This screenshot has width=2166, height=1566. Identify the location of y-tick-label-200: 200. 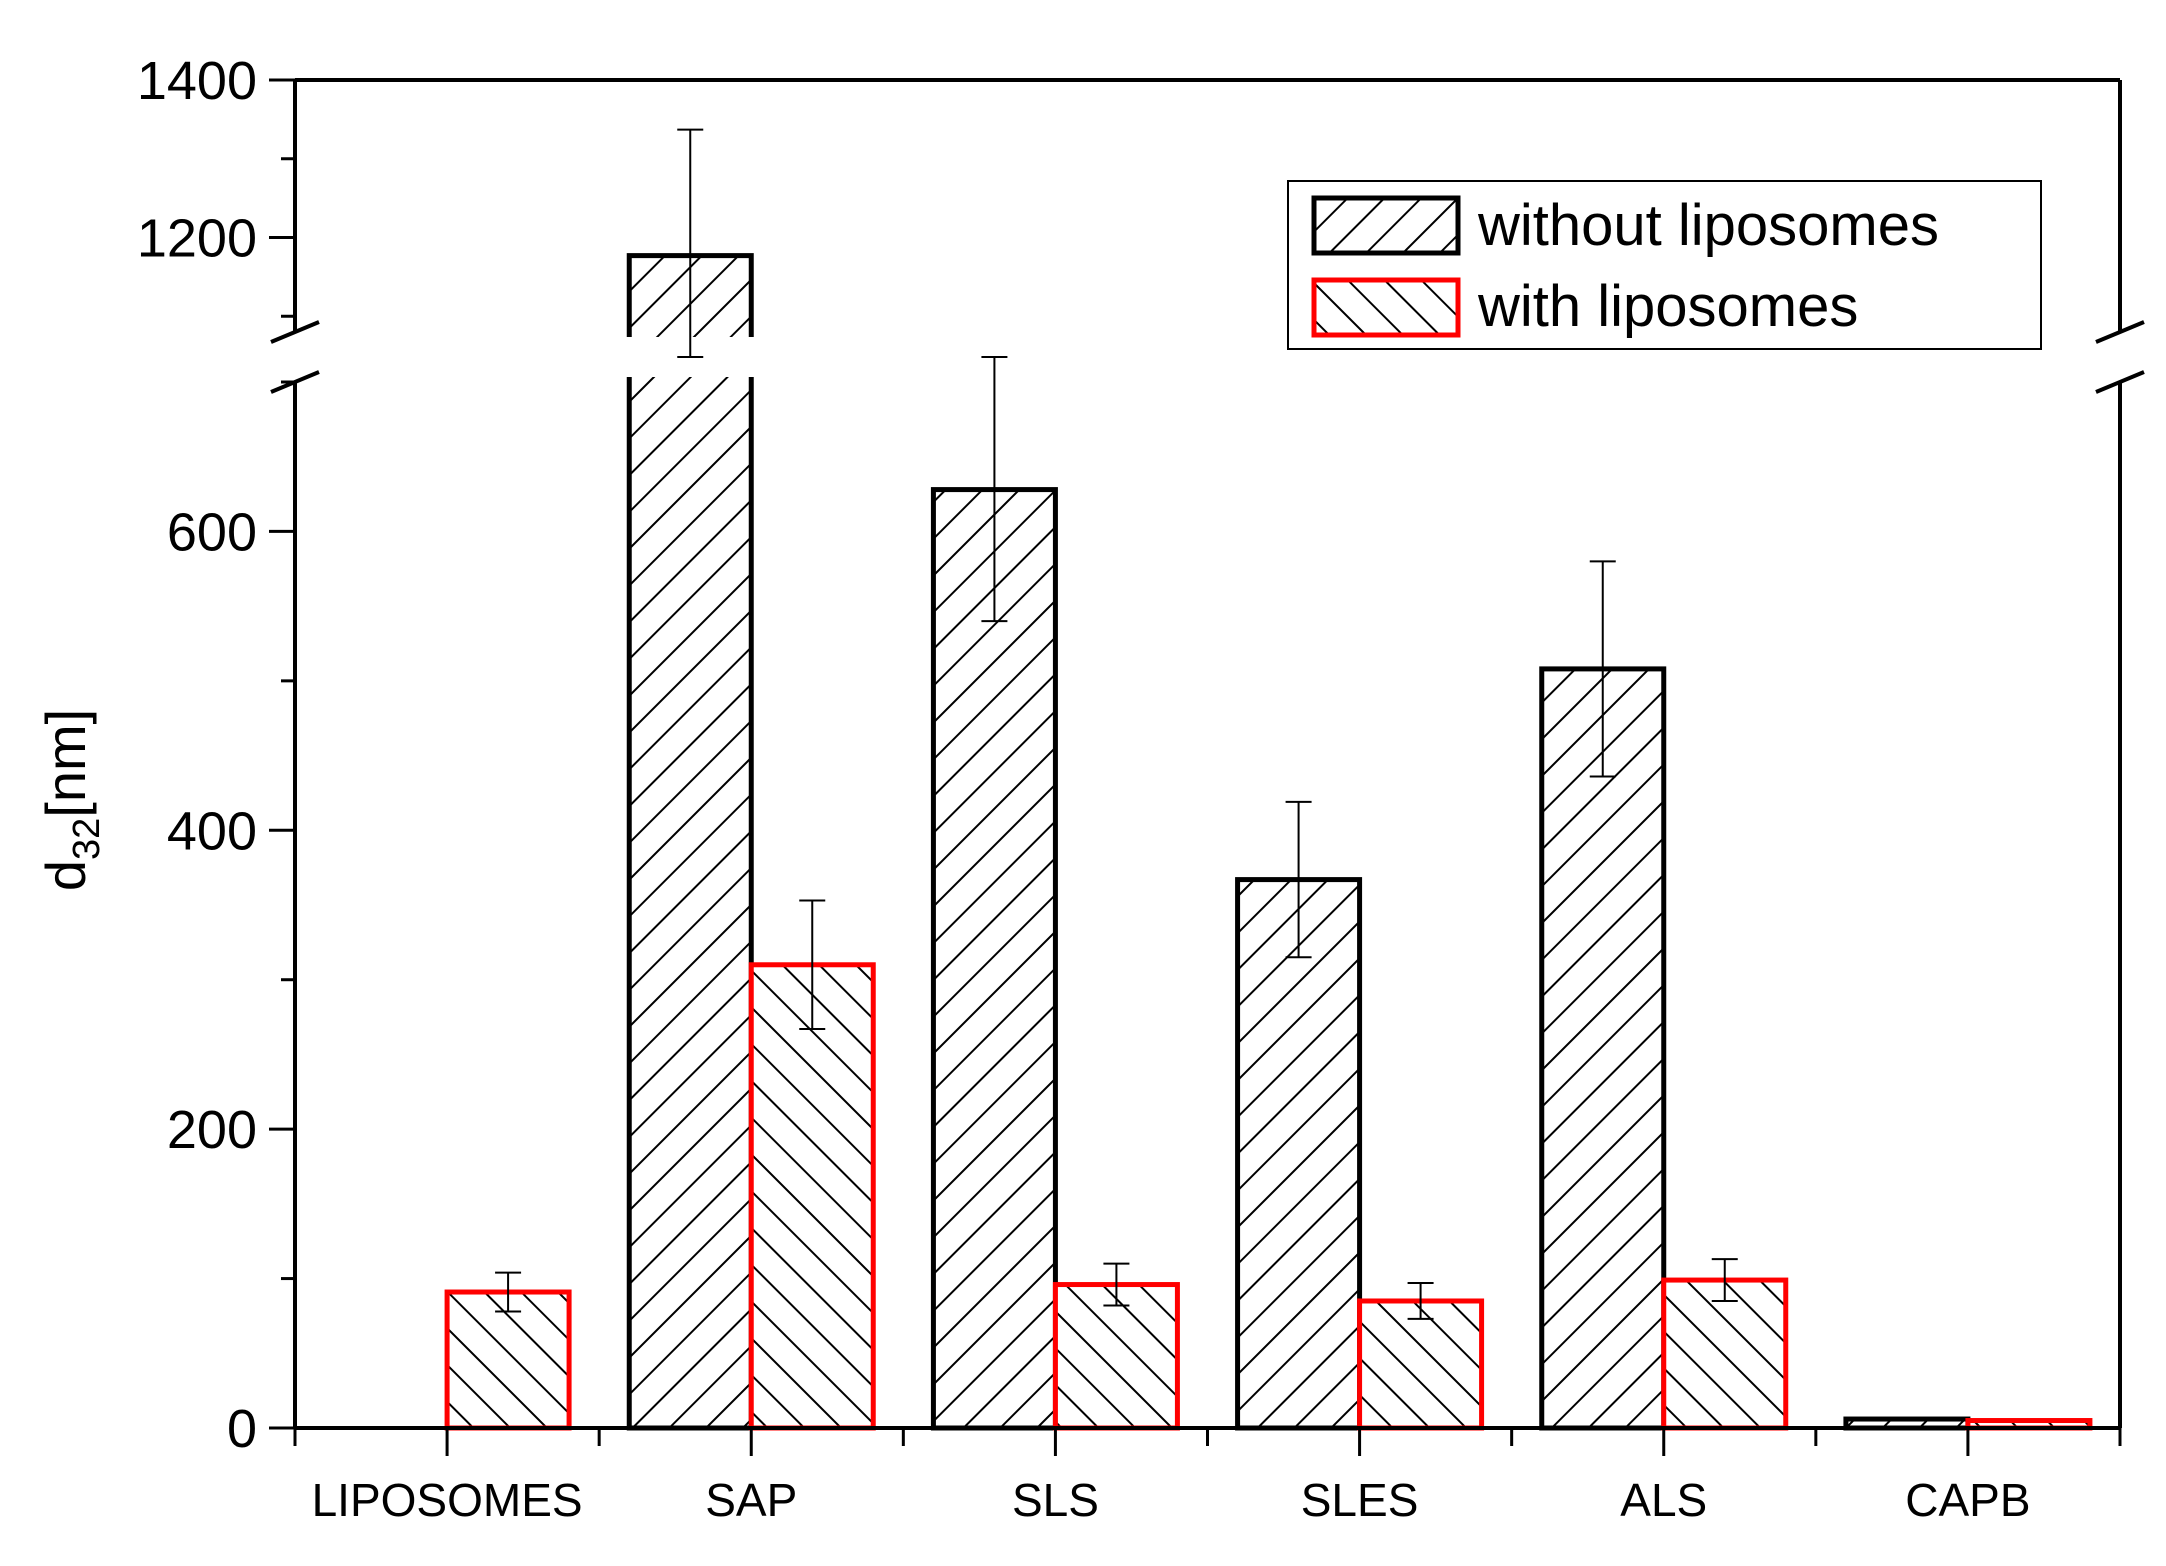
(212, 1130).